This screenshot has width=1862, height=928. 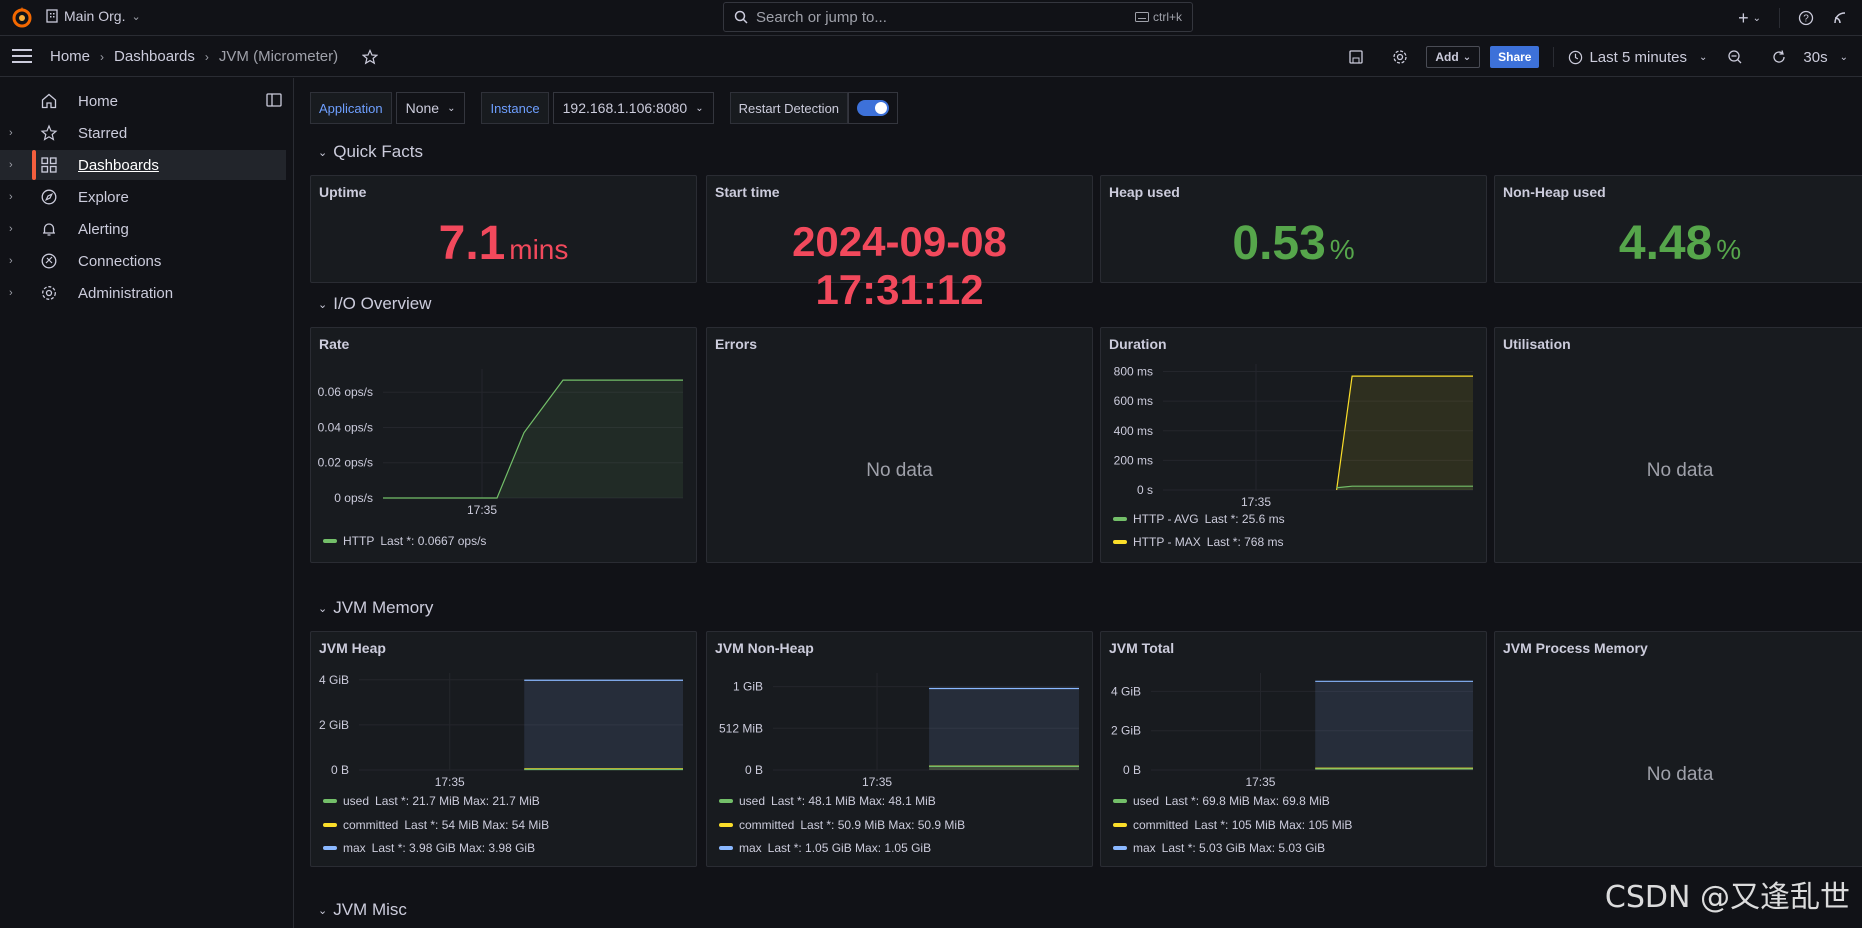 I want to click on panel-non-heap-used: Non-Heap used 4.48 %, so click(x=1678, y=229).